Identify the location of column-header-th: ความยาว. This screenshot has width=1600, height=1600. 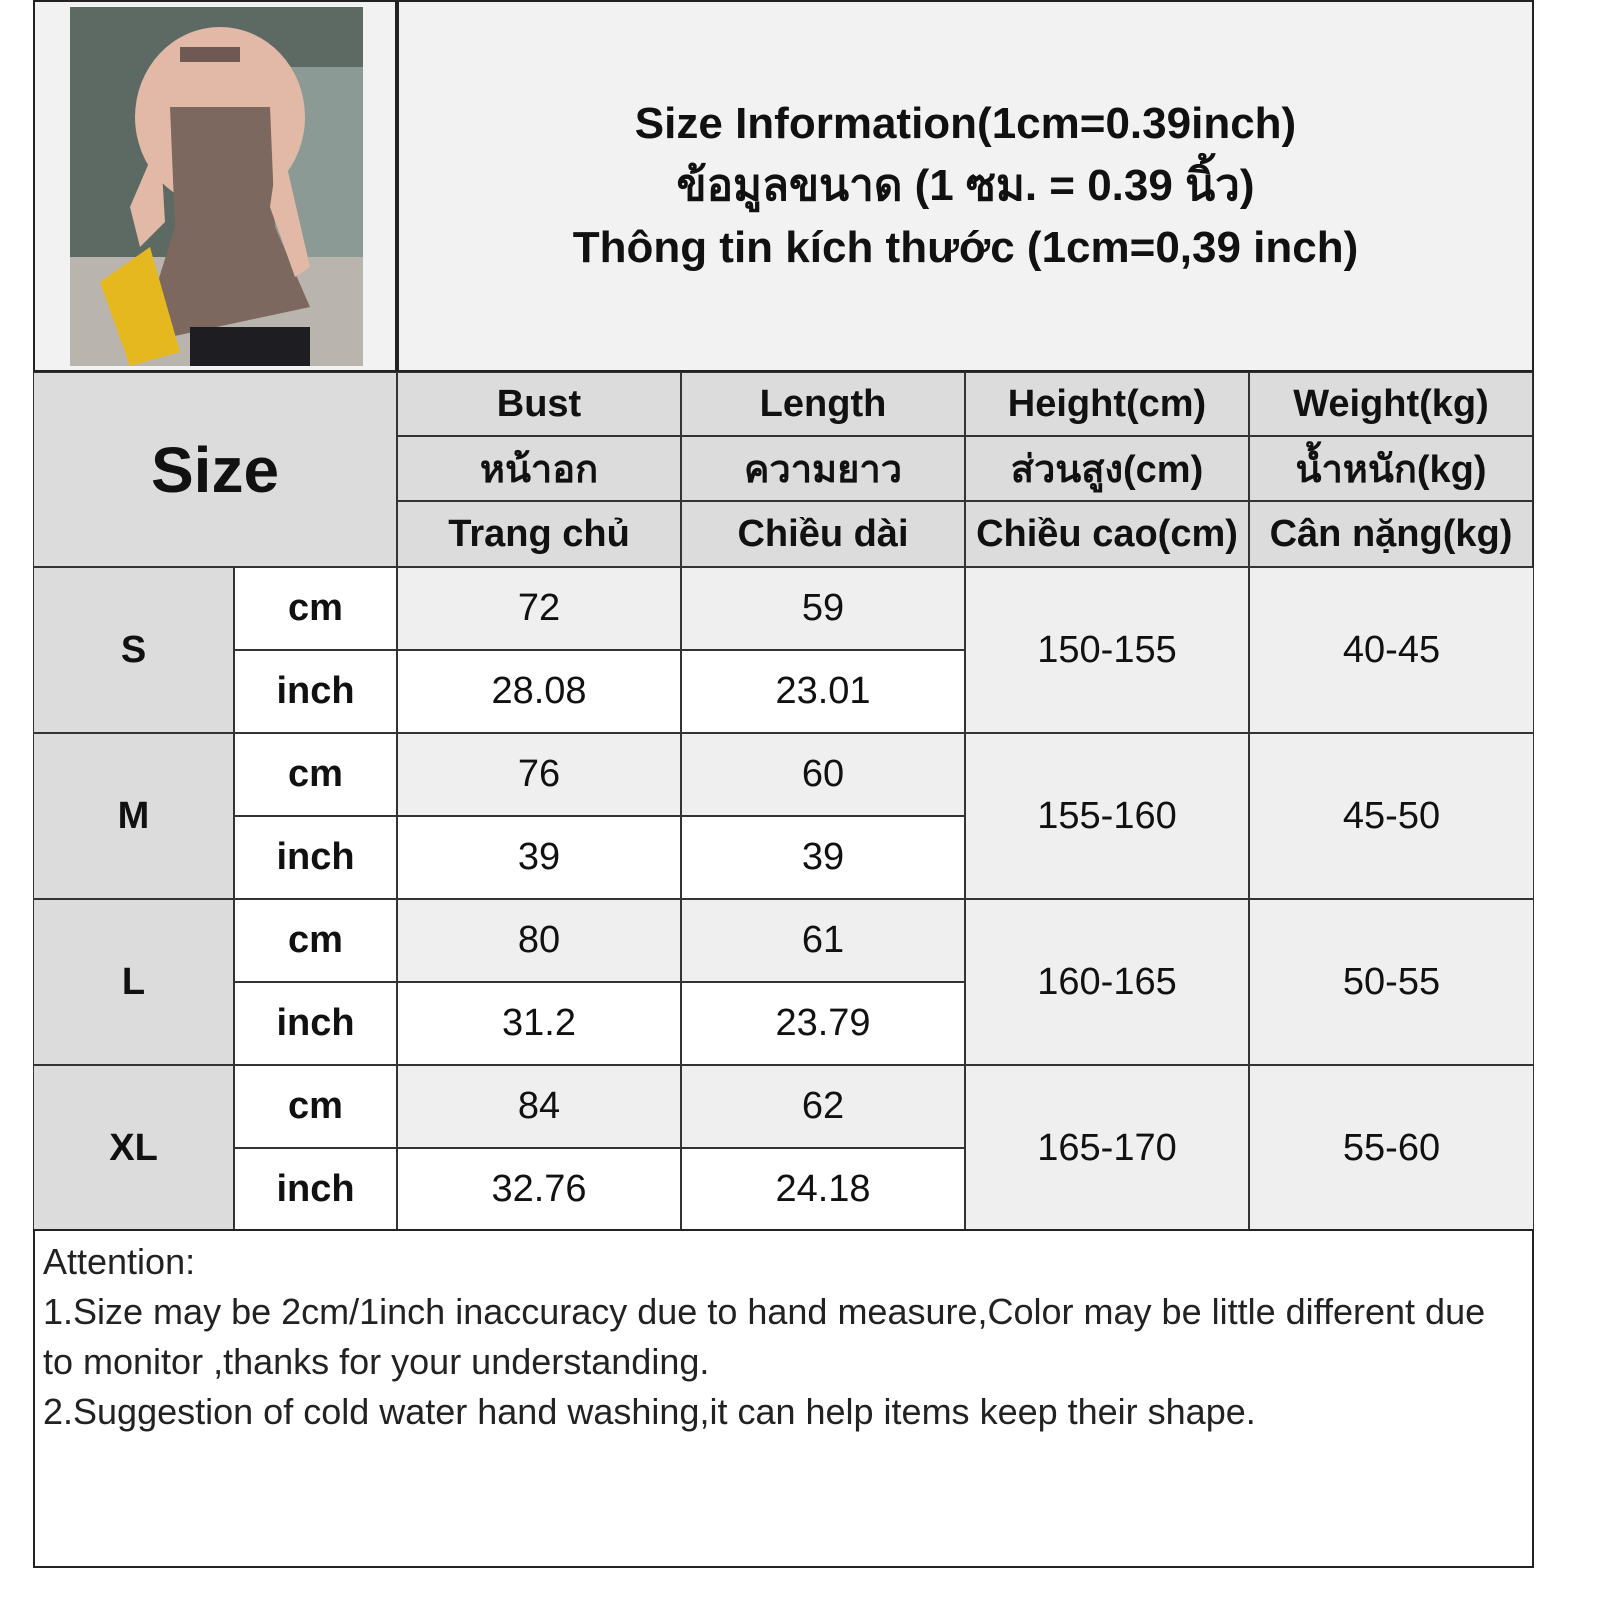
(823, 468).